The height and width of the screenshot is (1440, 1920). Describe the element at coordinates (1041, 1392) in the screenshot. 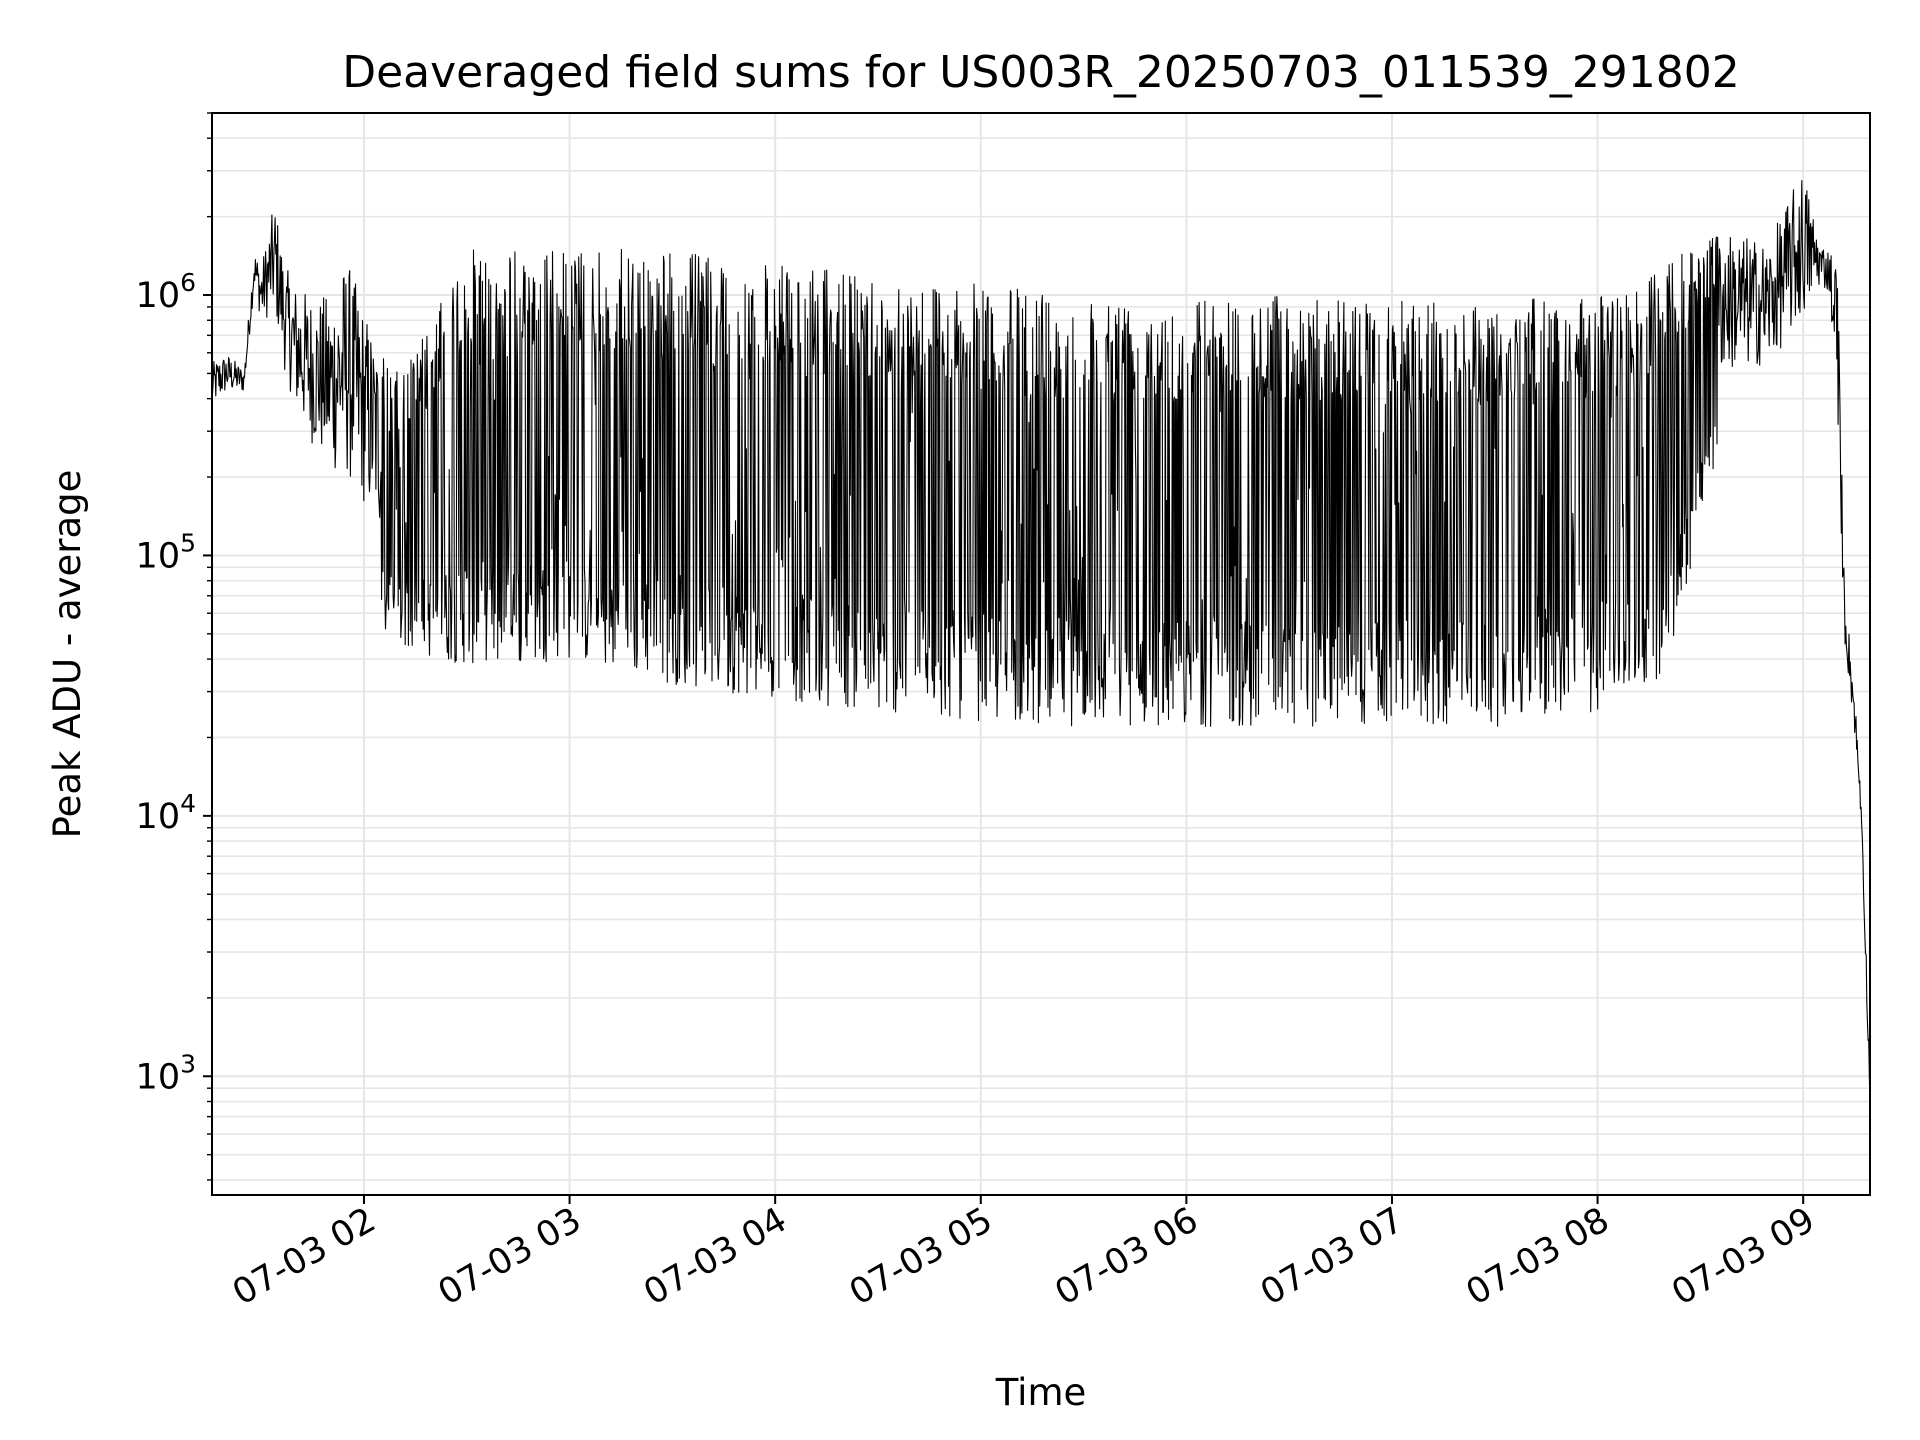

I see `x-axis-label: Time` at that location.